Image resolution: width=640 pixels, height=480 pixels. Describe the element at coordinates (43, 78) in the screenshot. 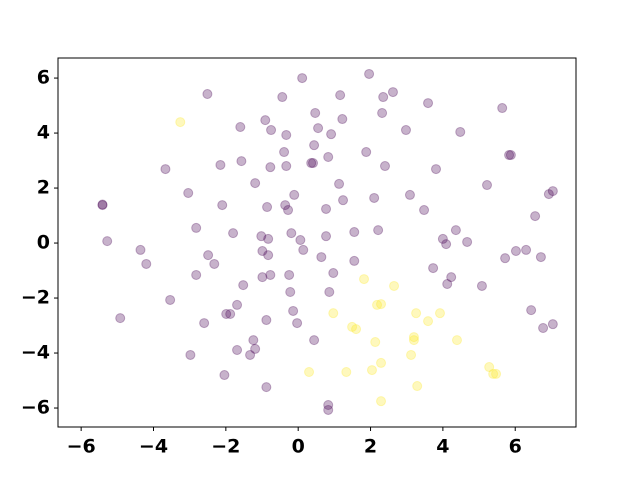

I see `y-tick-label: 6` at that location.